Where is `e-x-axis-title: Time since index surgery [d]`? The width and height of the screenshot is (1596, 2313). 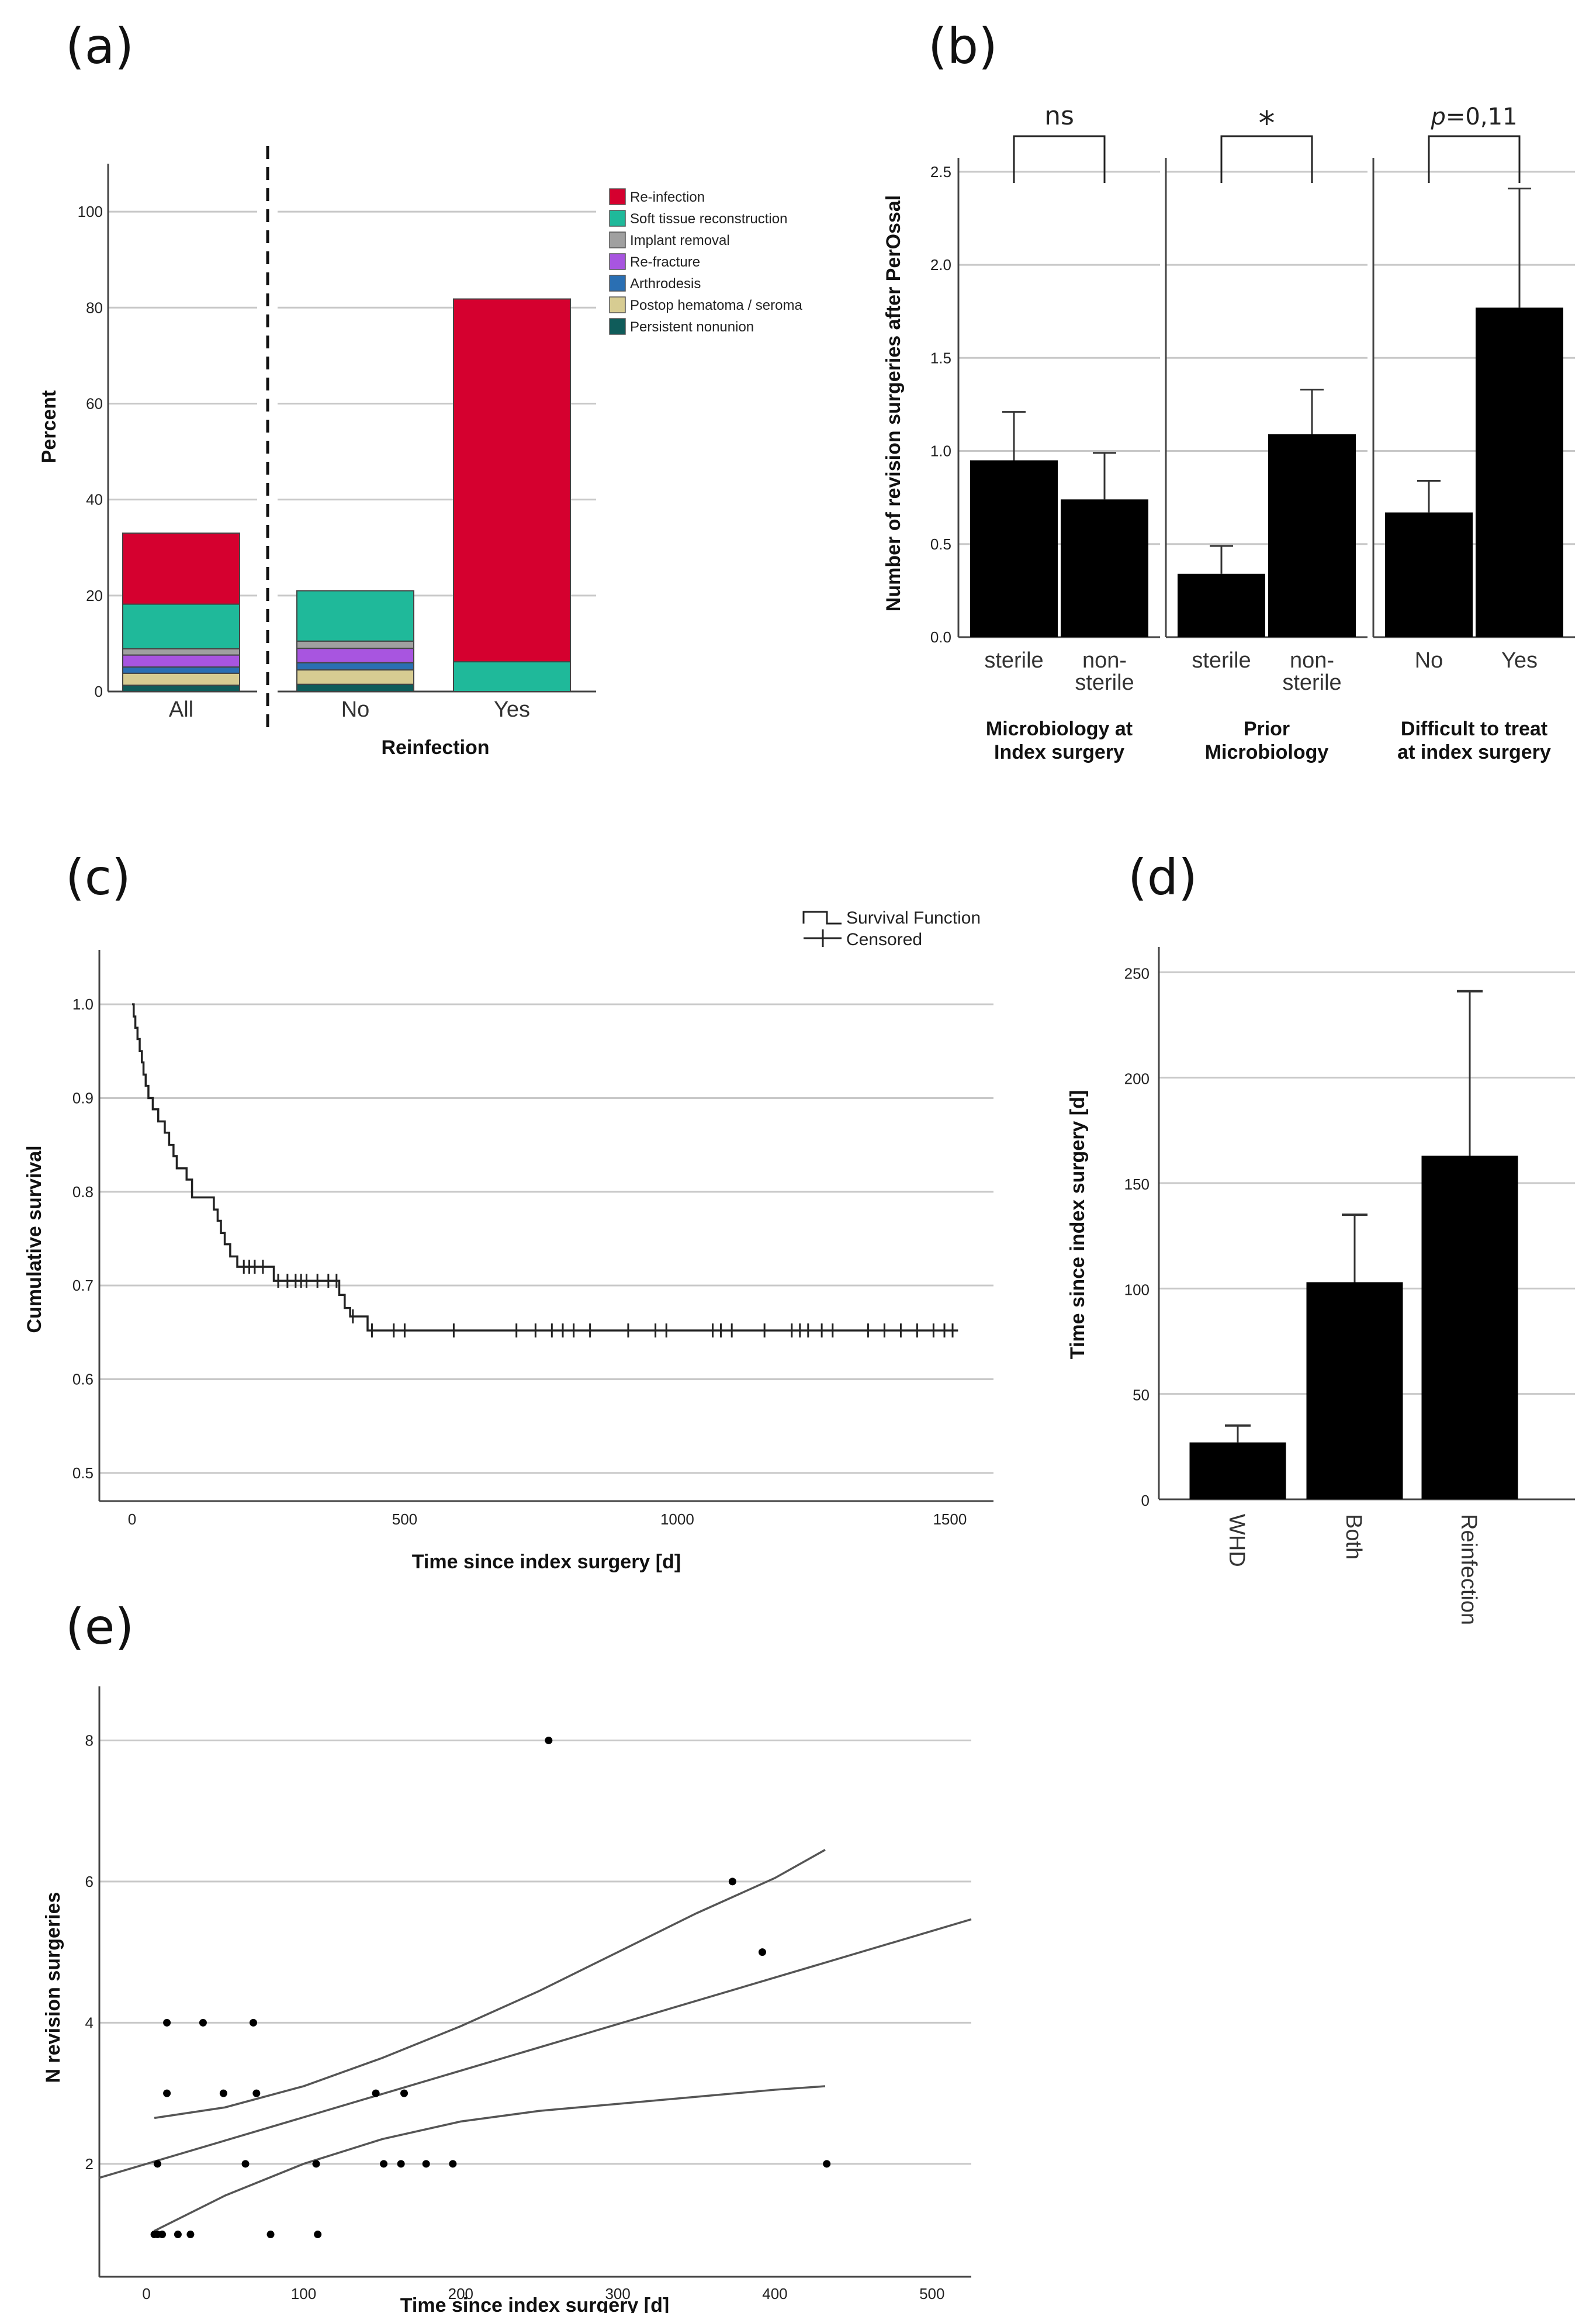 e-x-axis-title: Time since index surgery [d] is located at coordinates (534, 2303).